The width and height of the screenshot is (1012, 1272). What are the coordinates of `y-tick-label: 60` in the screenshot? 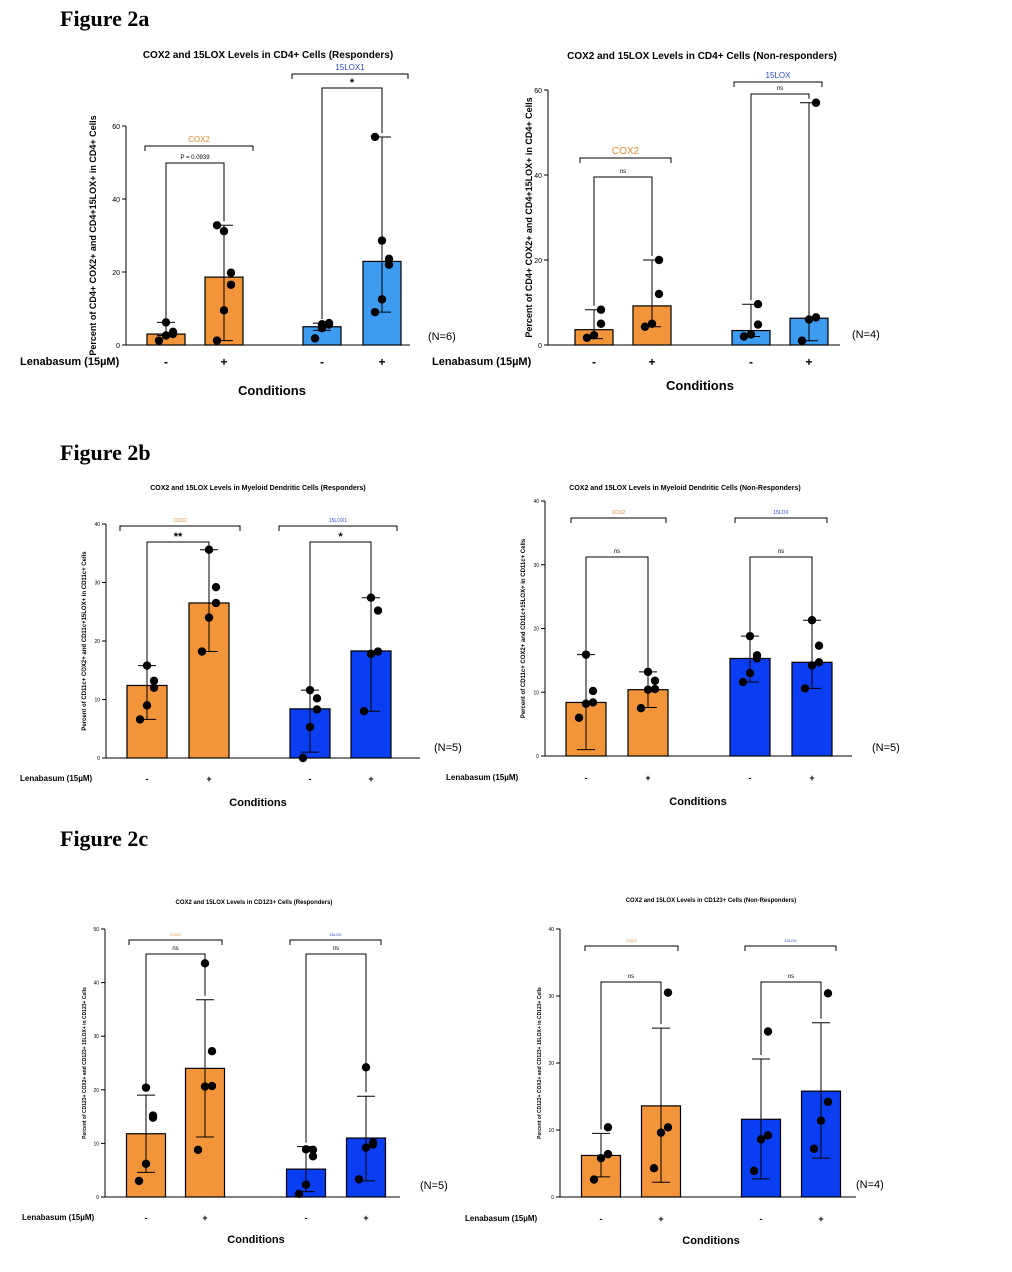 It's located at (116, 127).